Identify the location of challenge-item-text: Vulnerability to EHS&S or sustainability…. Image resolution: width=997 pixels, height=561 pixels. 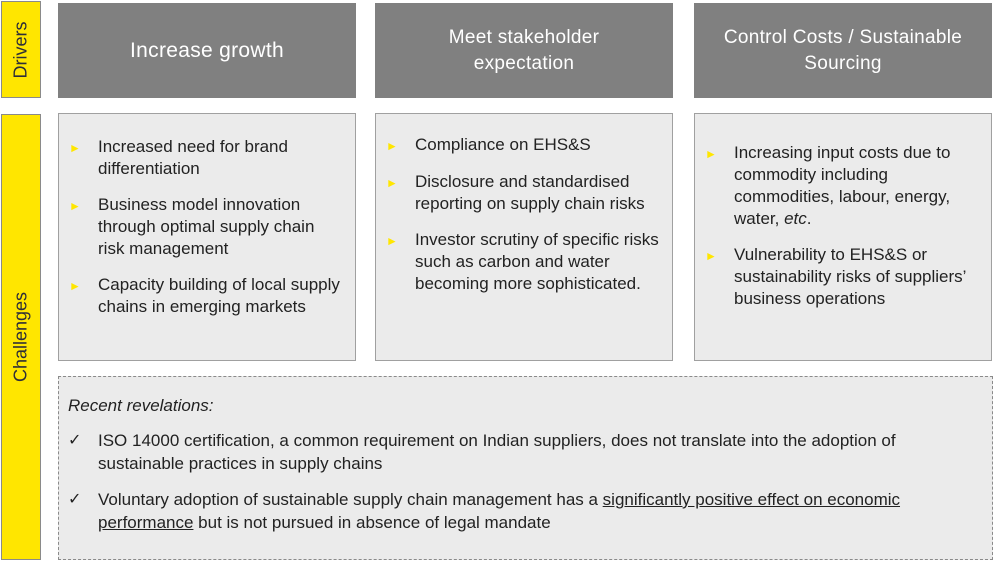
(850, 276).